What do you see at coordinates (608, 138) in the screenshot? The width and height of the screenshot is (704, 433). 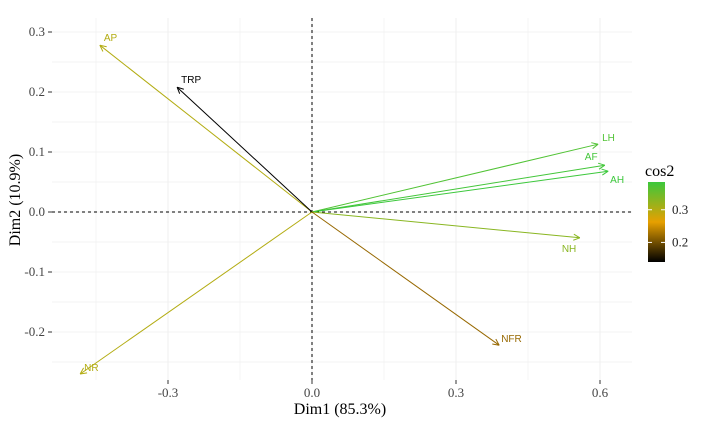 I see `variable-label-lh: LH` at bounding box center [608, 138].